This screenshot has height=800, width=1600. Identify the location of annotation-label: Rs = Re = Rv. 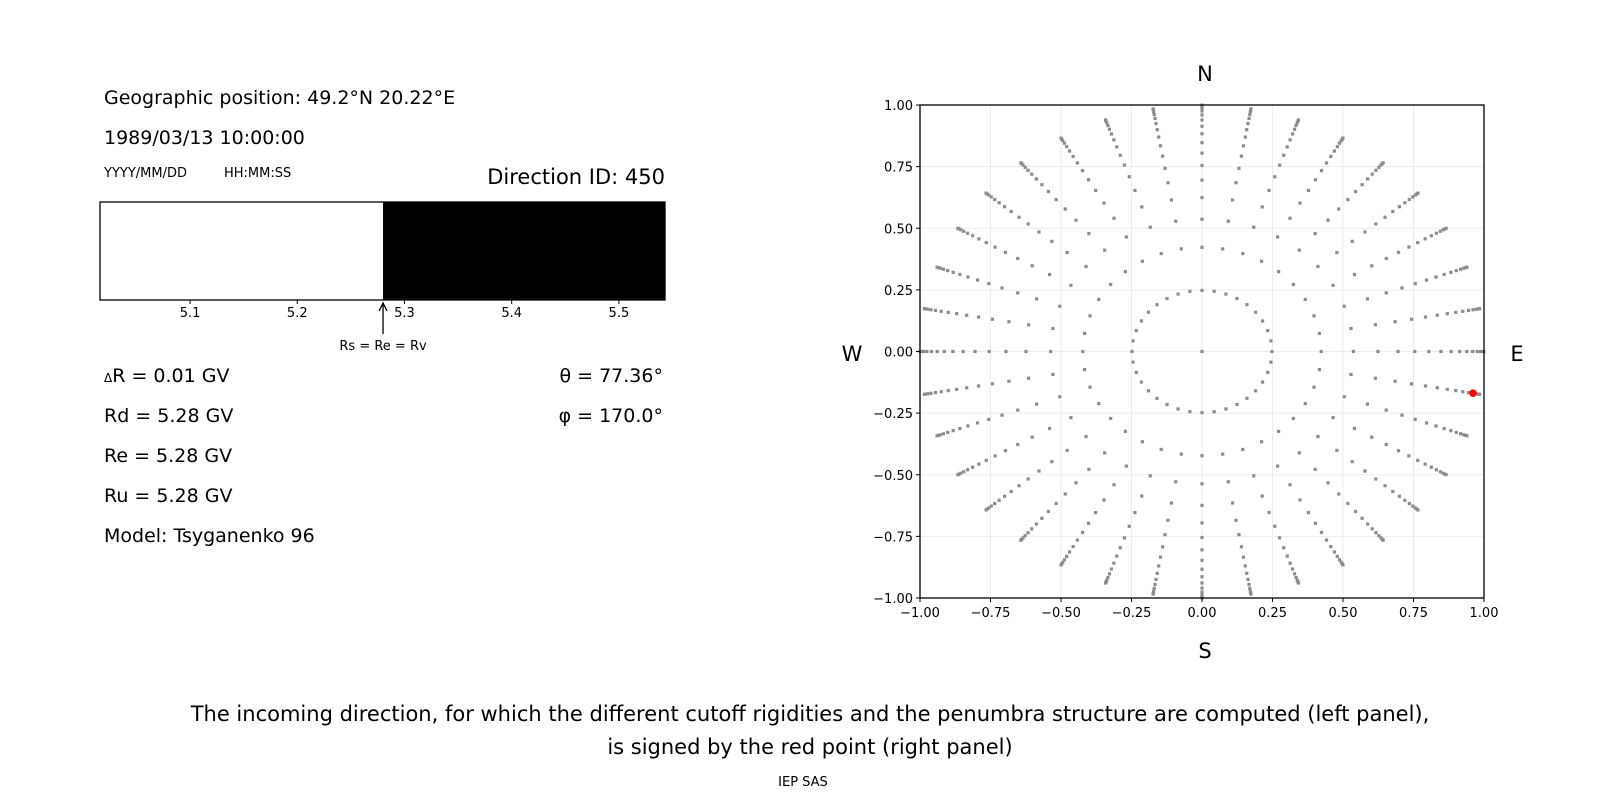
(383, 346).